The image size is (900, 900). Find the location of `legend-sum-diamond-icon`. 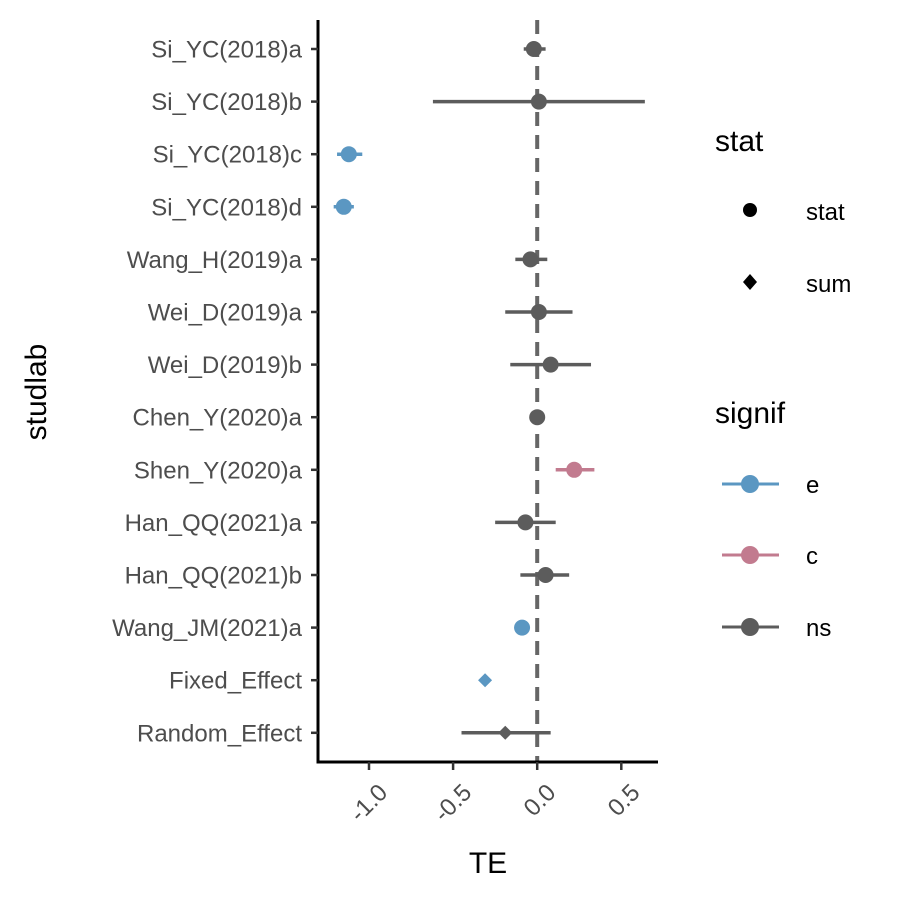

legend-sum-diamond-icon is located at coordinates (750, 282).